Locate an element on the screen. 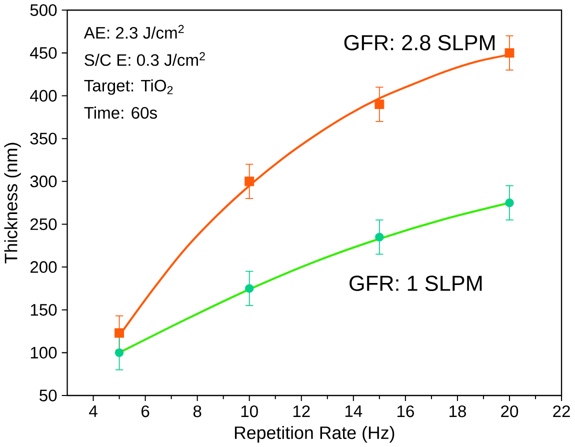 Image resolution: width=575 pixels, height=447 pixels. y-tick-label: 200 is located at coordinates (43, 267).